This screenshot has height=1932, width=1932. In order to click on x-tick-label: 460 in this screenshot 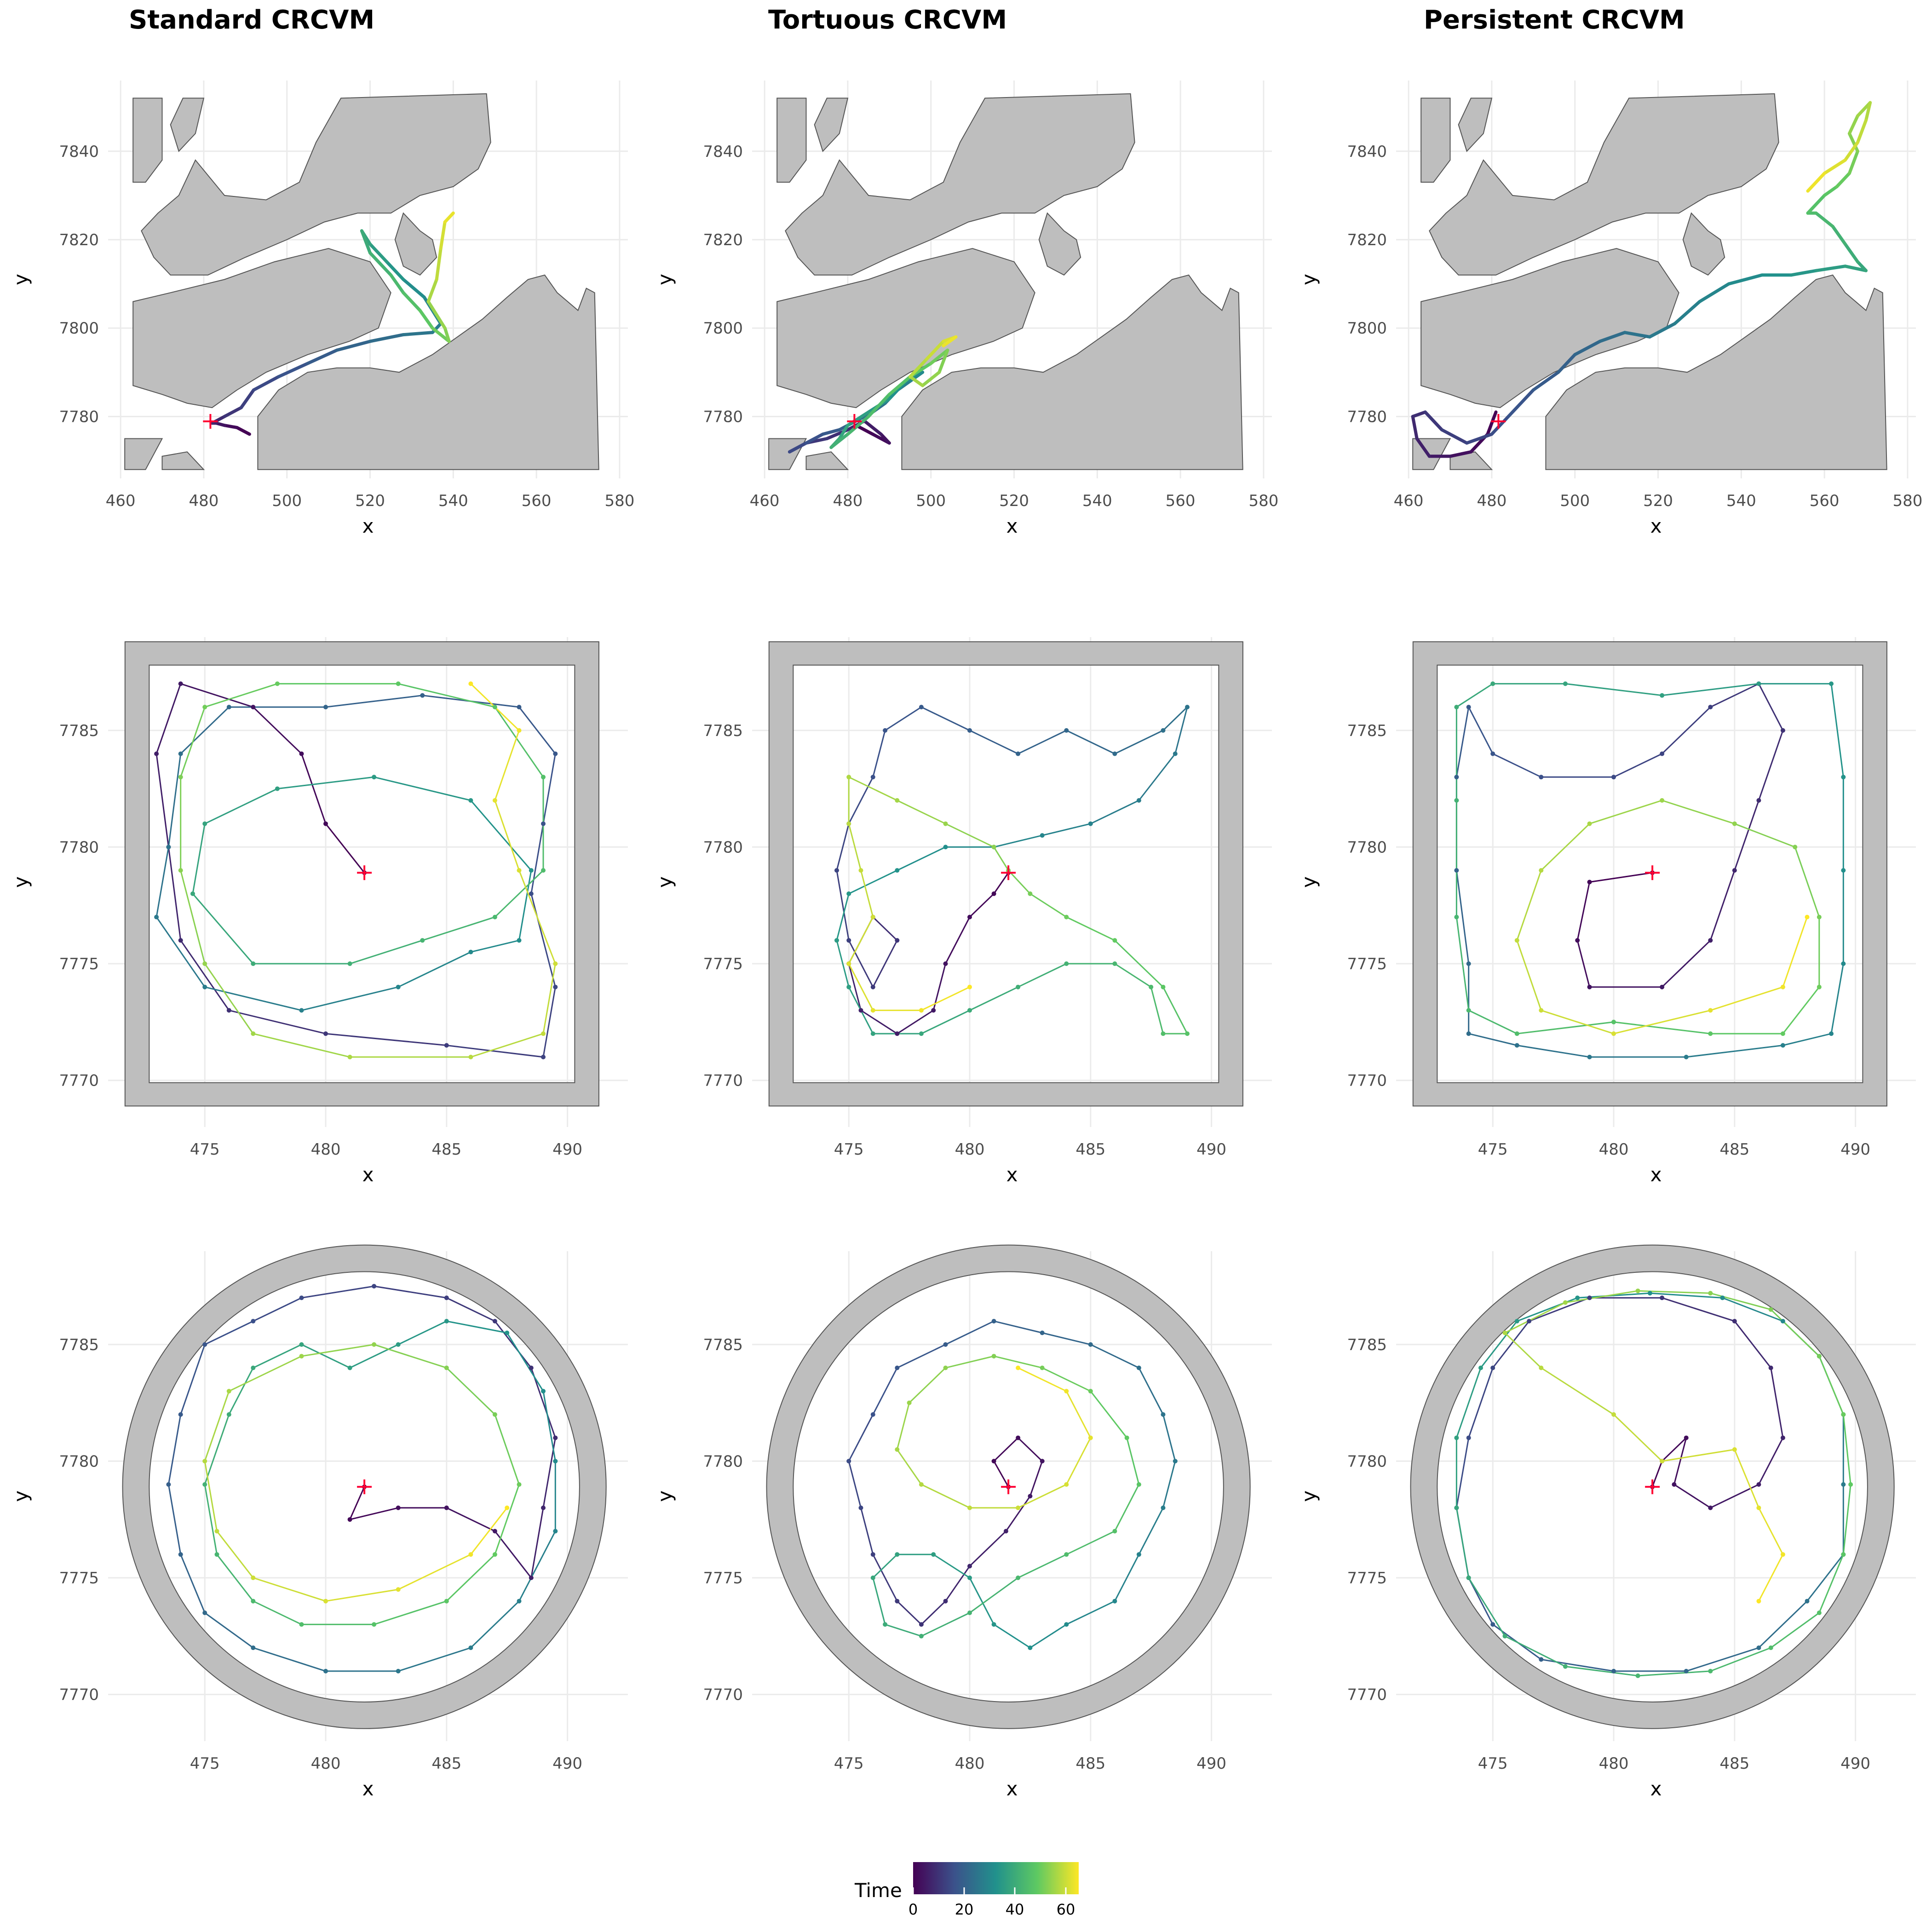, I will do `click(765, 501)`.